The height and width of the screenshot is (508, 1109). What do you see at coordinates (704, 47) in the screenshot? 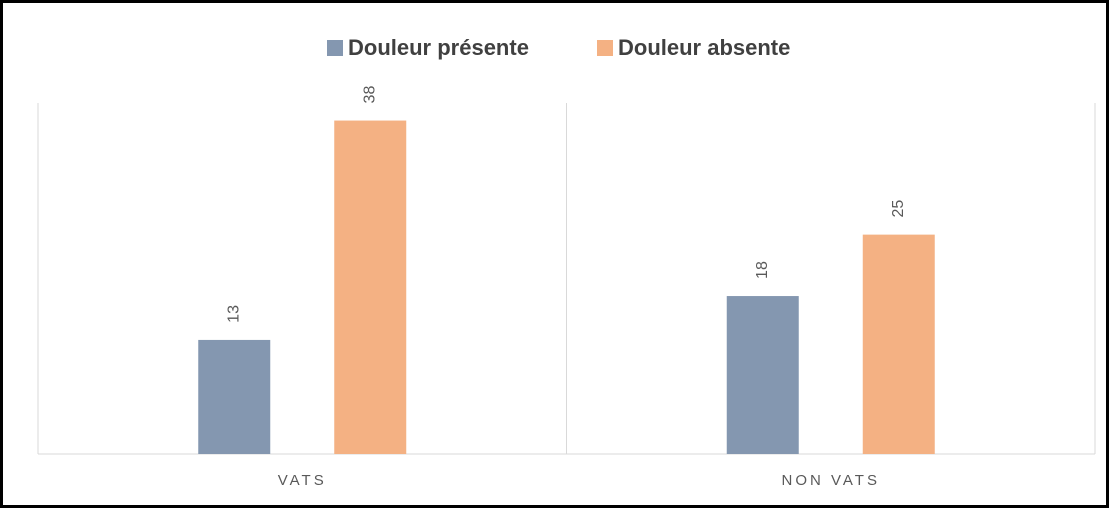
I see `legend-label: Douleur absente` at bounding box center [704, 47].